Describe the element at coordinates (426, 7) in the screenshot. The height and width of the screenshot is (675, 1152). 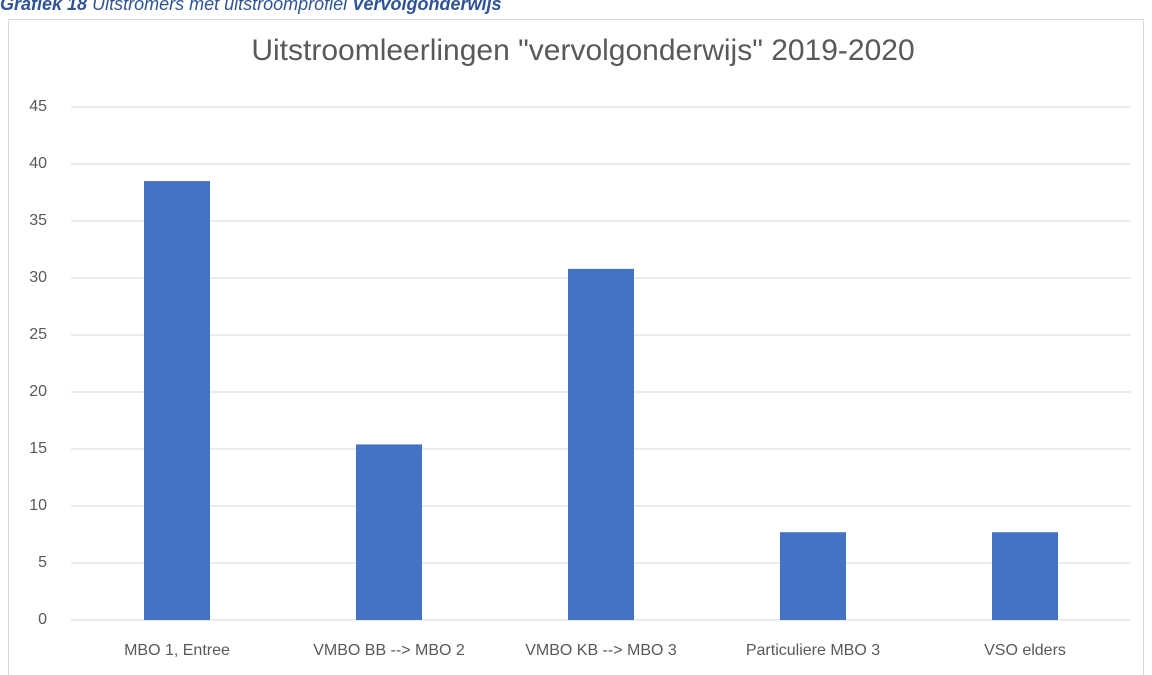
I see `caption-emphasis: Vervolgonderwijs` at that location.